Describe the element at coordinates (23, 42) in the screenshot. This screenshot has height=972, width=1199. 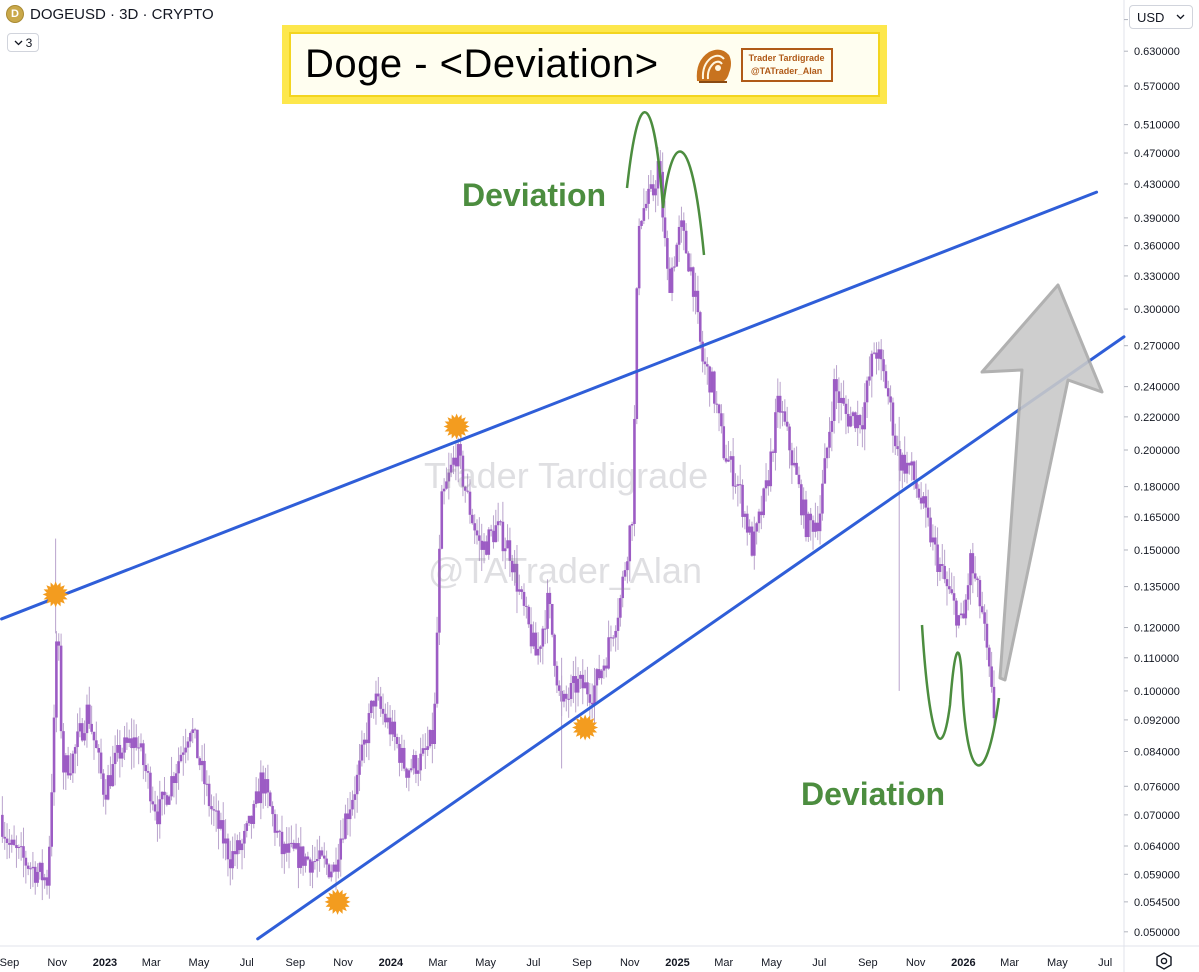
I see `interval-toggle-button: 3` at that location.